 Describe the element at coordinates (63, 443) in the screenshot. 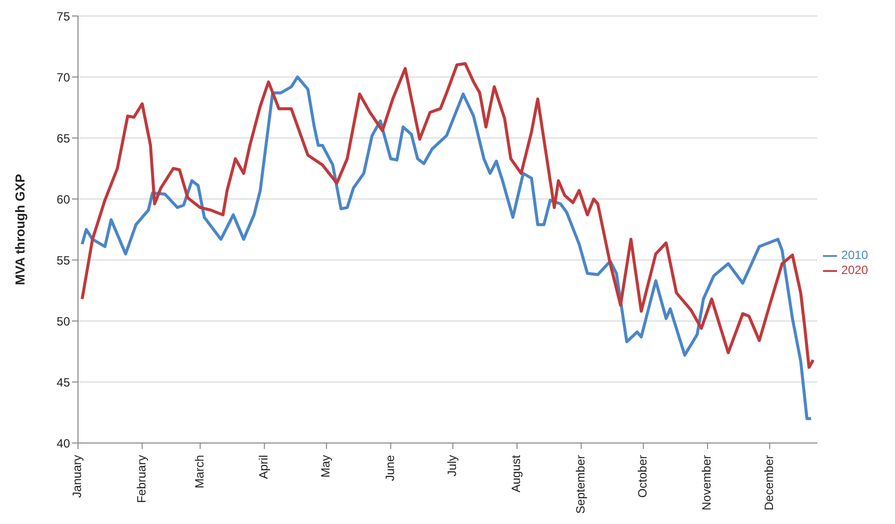

I see `y-tick-label: 40` at that location.